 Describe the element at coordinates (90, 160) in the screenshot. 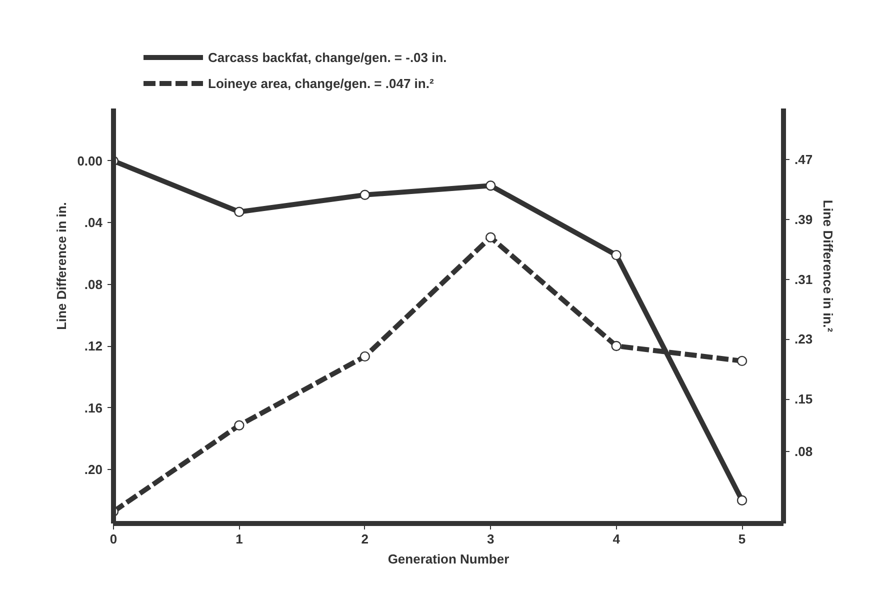

I see `y-tick-label: 0.00` at that location.